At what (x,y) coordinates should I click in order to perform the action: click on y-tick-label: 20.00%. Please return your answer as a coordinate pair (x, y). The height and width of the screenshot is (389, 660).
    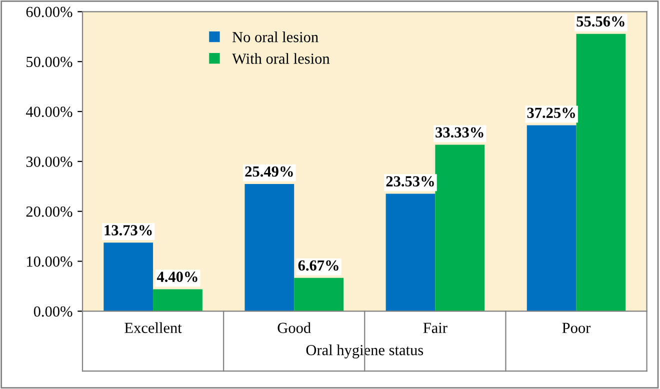
    Looking at the image, I should click on (49, 211).